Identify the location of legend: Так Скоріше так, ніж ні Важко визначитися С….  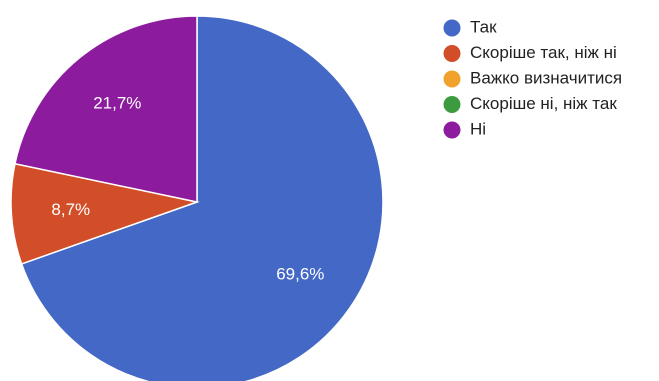
(532, 78).